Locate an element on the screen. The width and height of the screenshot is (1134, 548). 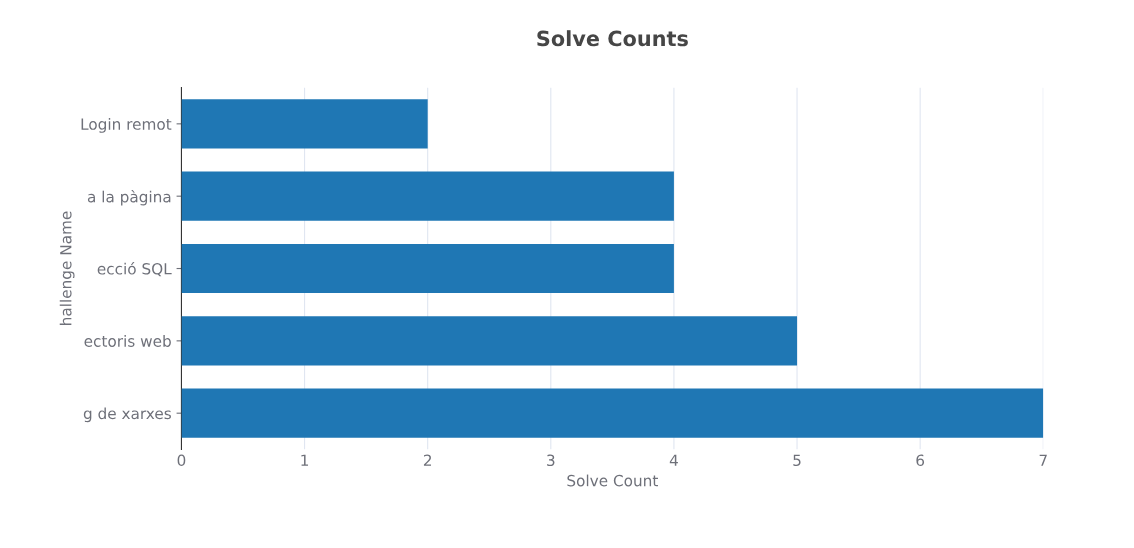
x-tick-label: 4 is located at coordinates (673, 460).